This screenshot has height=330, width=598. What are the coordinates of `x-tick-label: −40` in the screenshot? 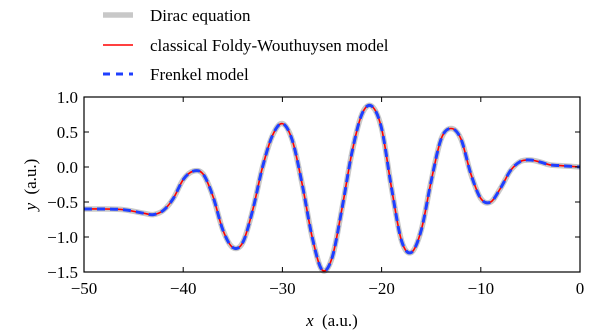 It's located at (183, 288).